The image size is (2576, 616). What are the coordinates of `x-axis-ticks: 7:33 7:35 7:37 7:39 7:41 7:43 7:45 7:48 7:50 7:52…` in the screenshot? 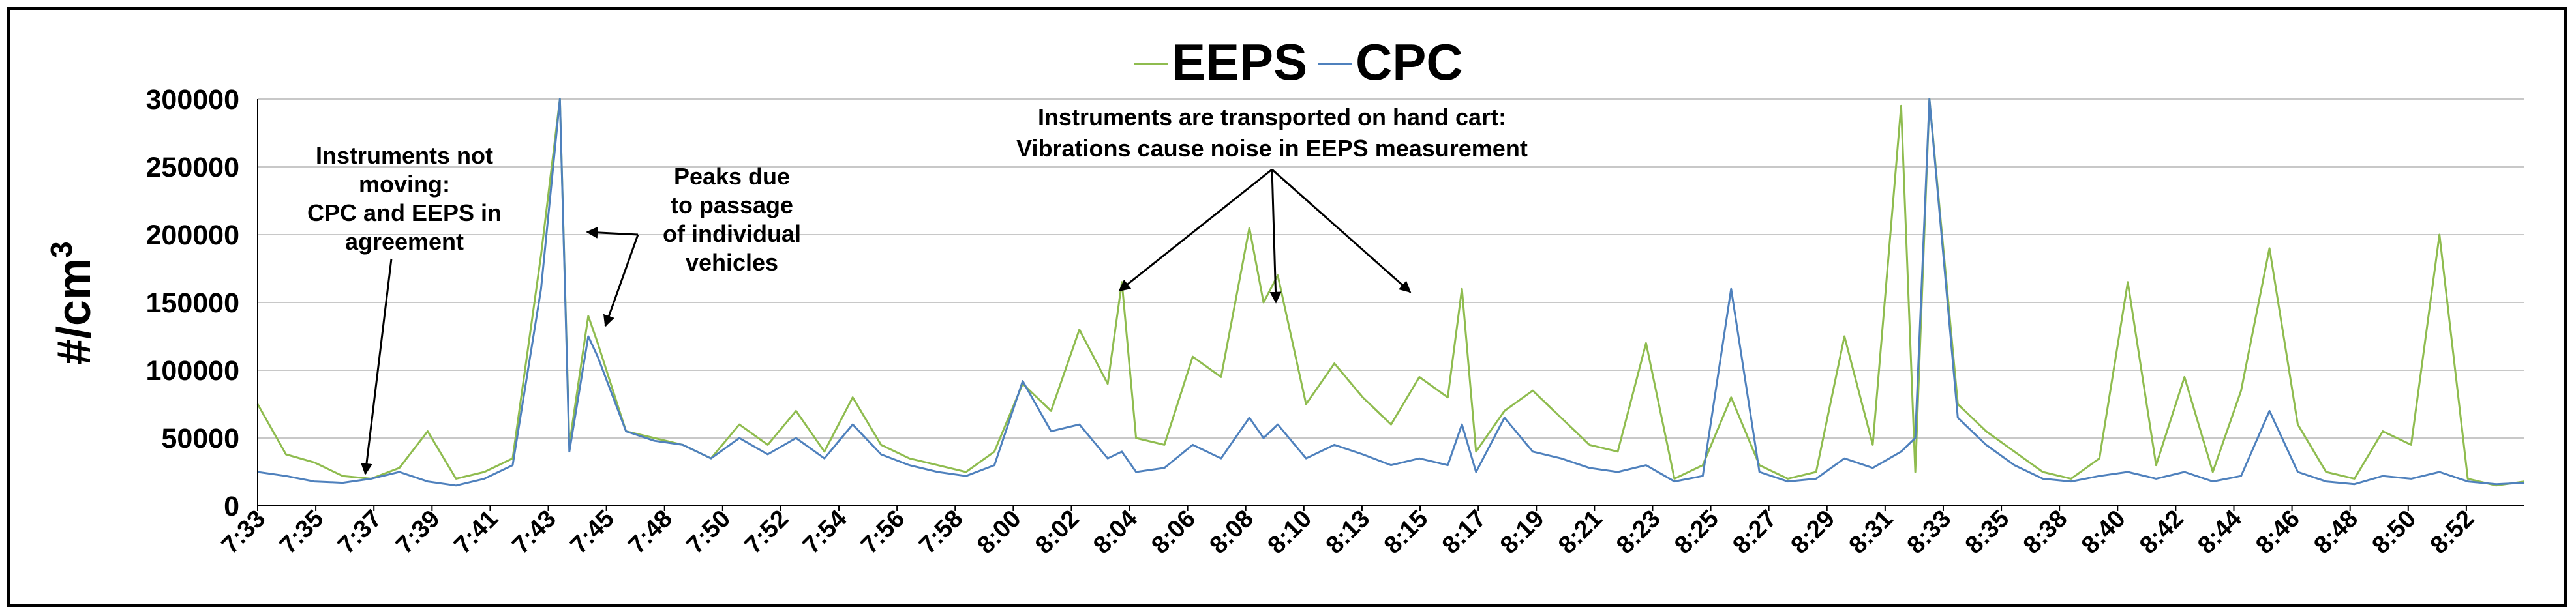 It's located at (1348, 532).